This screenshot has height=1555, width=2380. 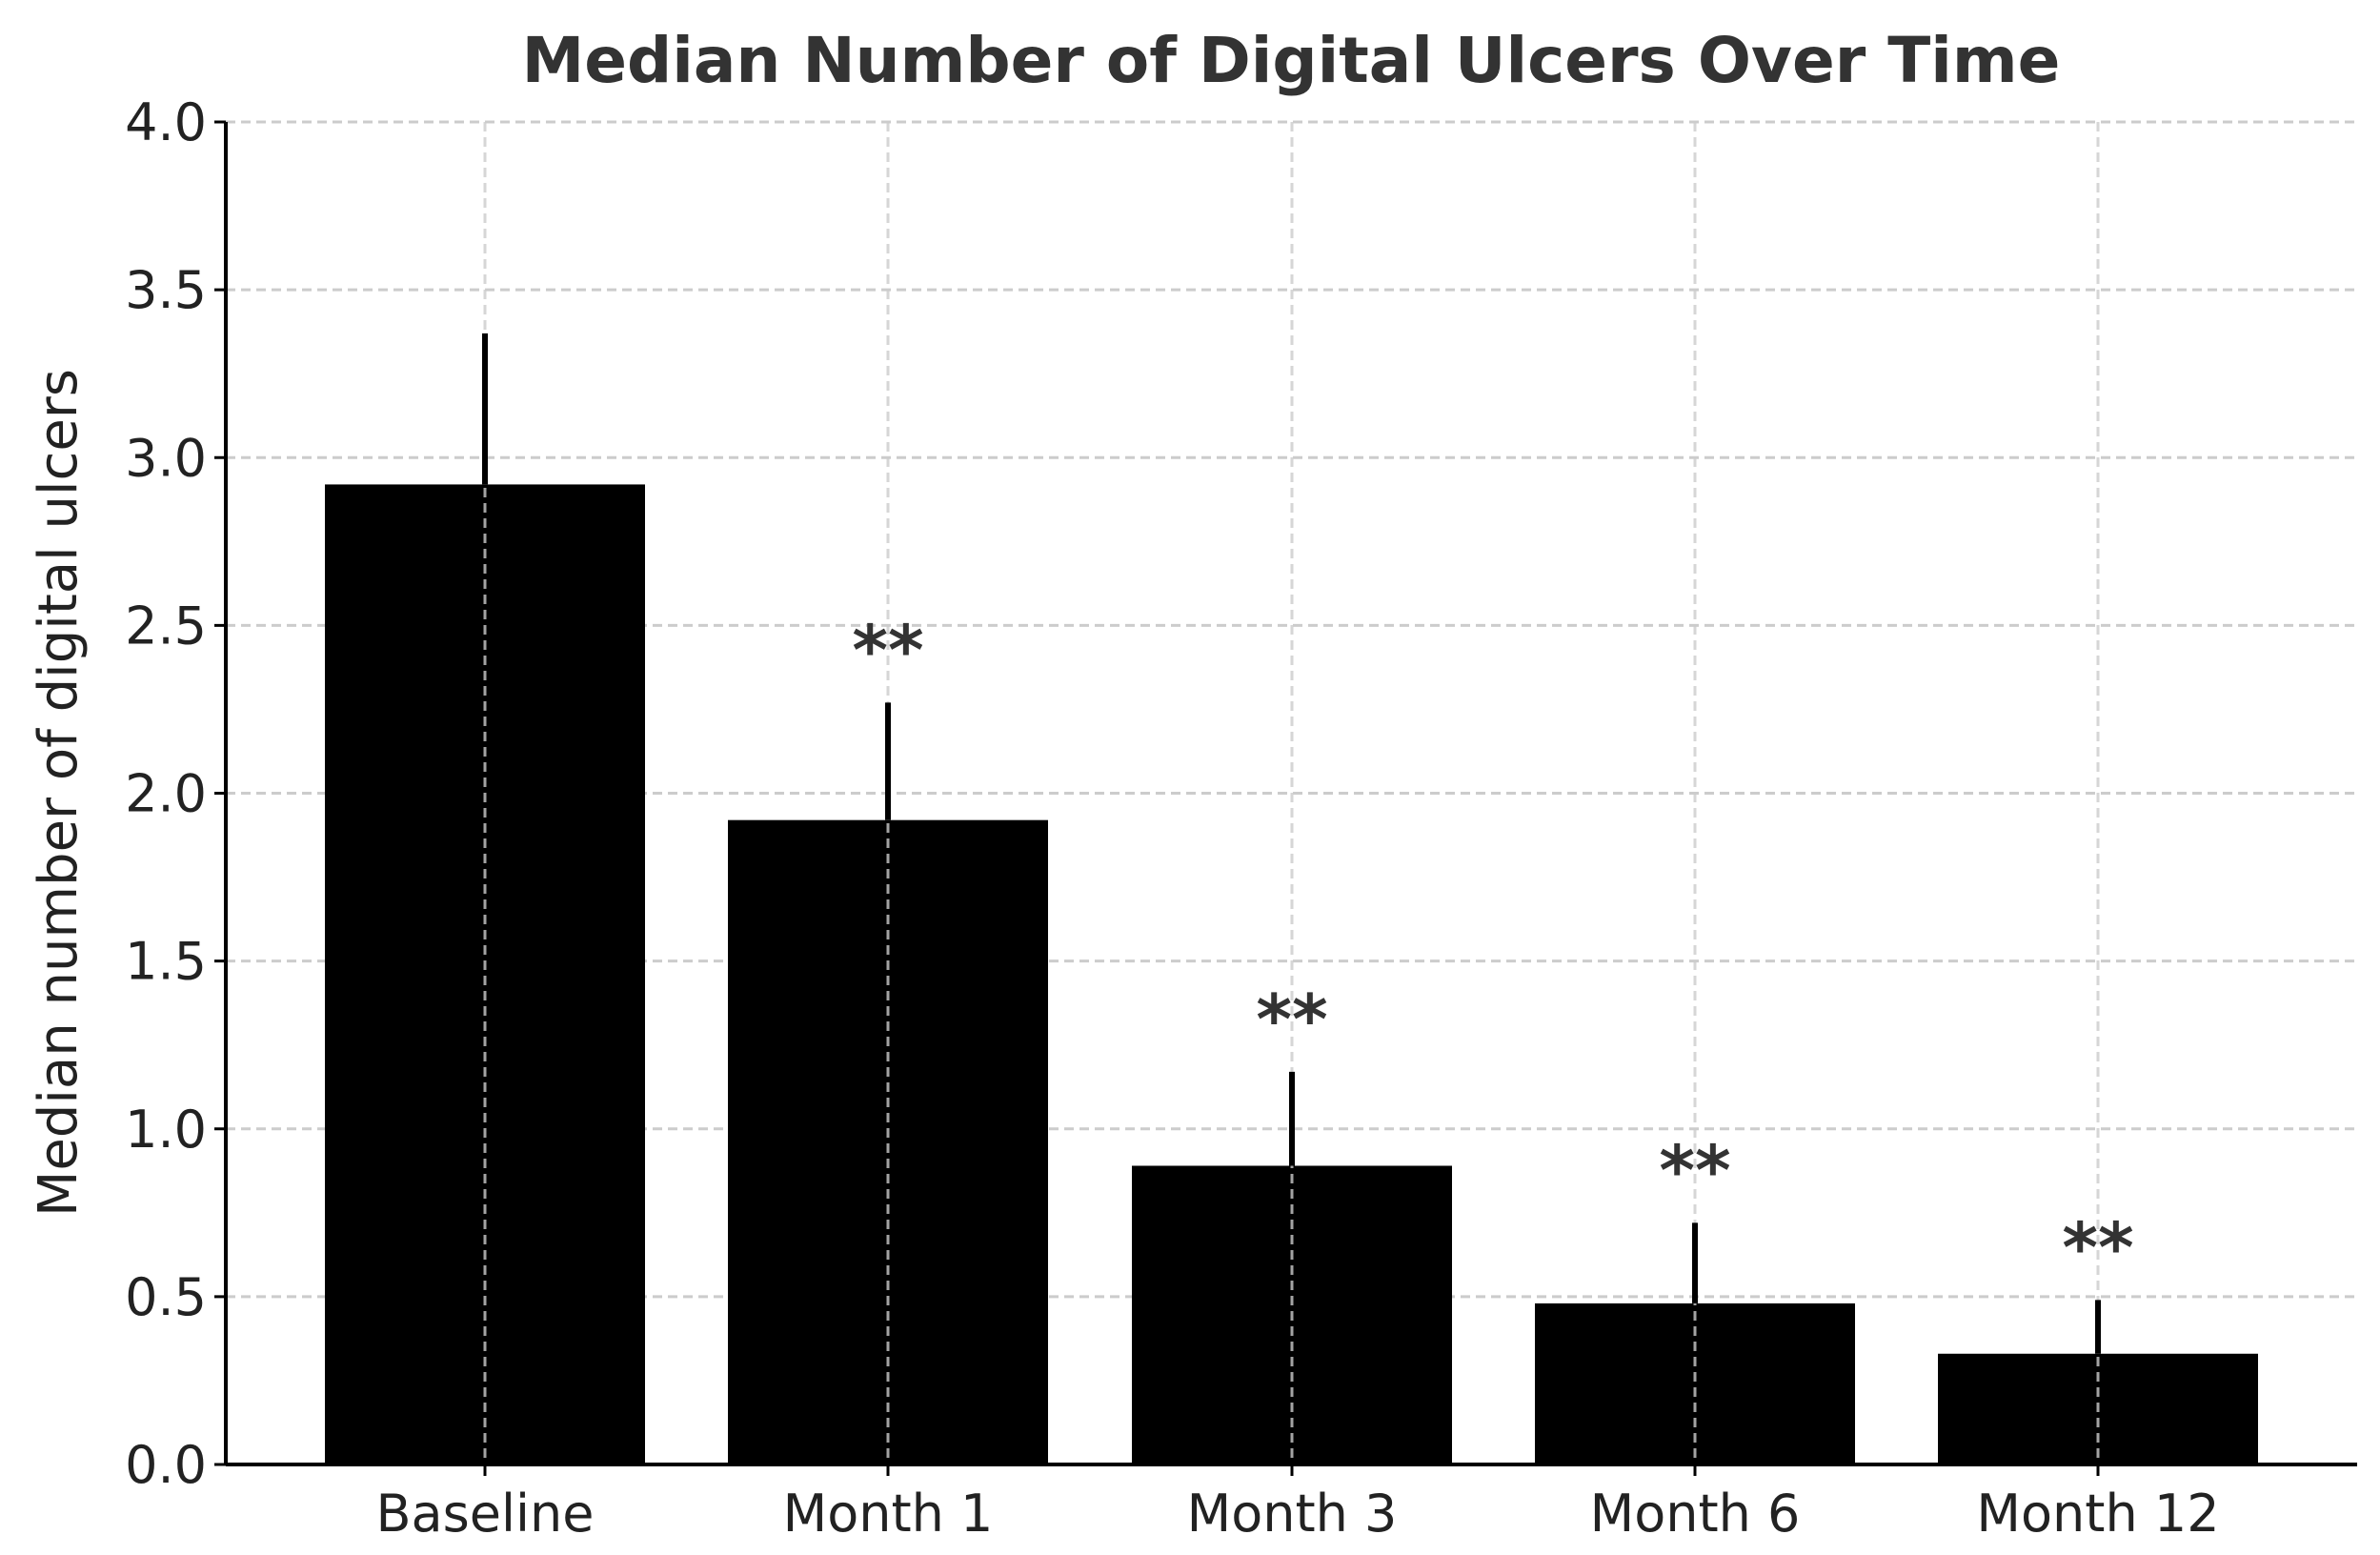 What do you see at coordinates (166, 458) in the screenshot?
I see `y-tick-label: 3.0` at bounding box center [166, 458].